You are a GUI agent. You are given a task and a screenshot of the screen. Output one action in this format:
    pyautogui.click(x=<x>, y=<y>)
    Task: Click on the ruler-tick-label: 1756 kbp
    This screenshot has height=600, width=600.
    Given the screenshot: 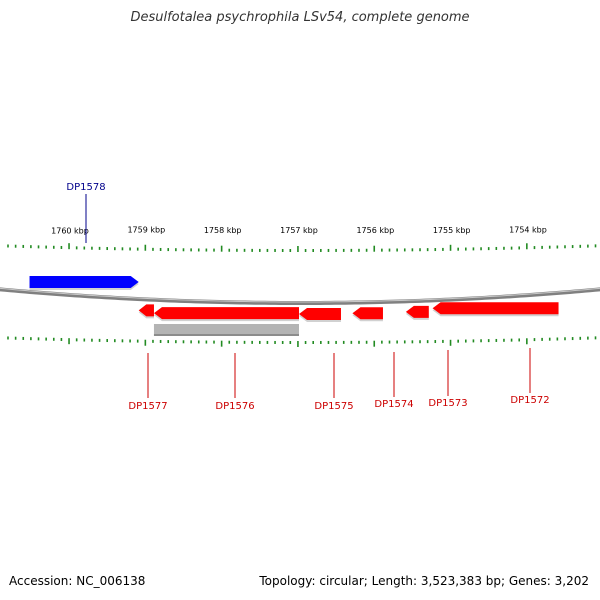 What is the action you would take?
    pyautogui.click(x=375, y=230)
    